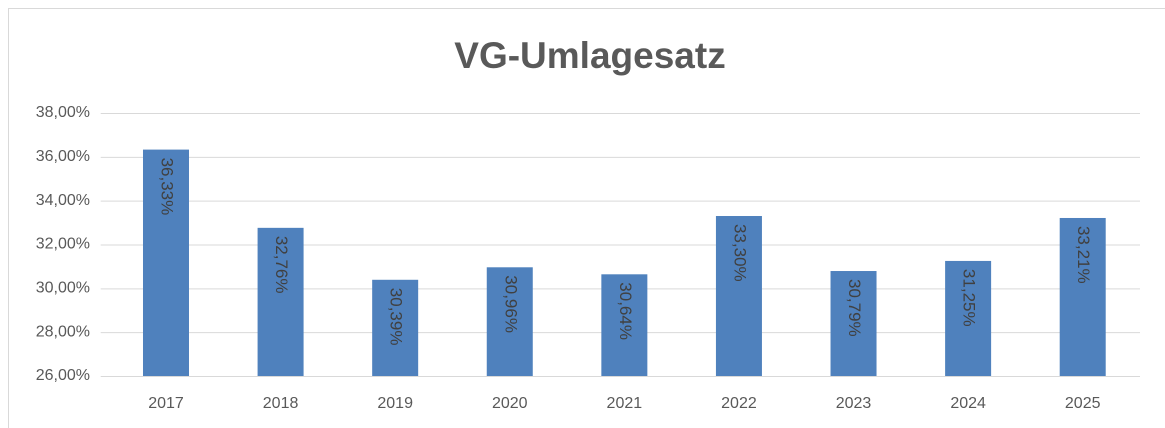  Describe the element at coordinates (625, 403) in the screenshot. I see `x-tick-label: 2021` at that location.